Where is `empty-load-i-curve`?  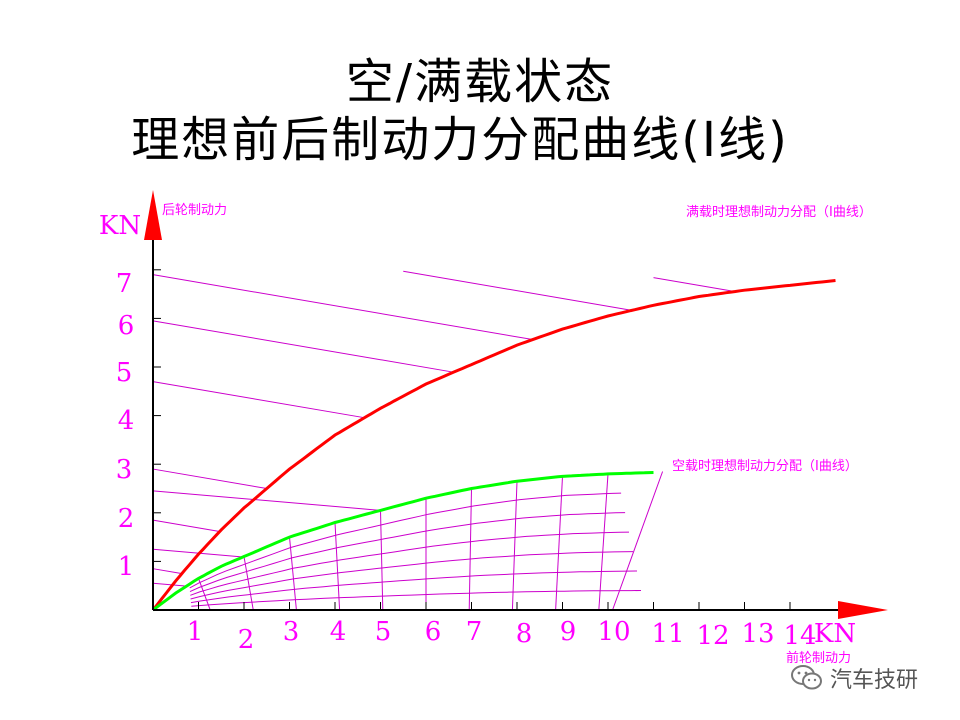
empty-load-i-curve is located at coordinates (403, 541).